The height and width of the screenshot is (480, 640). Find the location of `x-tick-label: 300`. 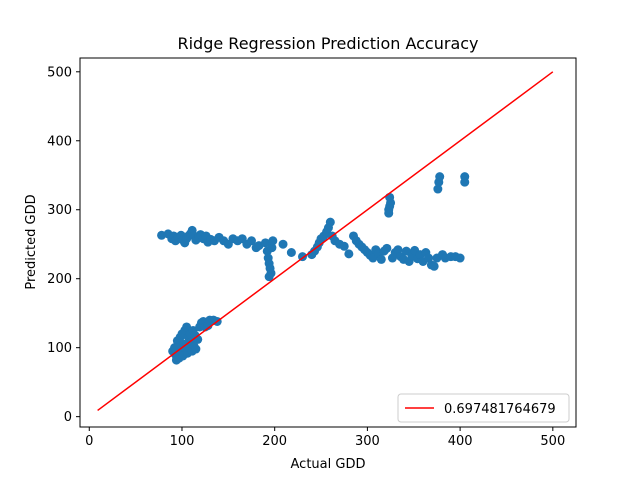

x-tick-label: 300 is located at coordinates (367, 441).